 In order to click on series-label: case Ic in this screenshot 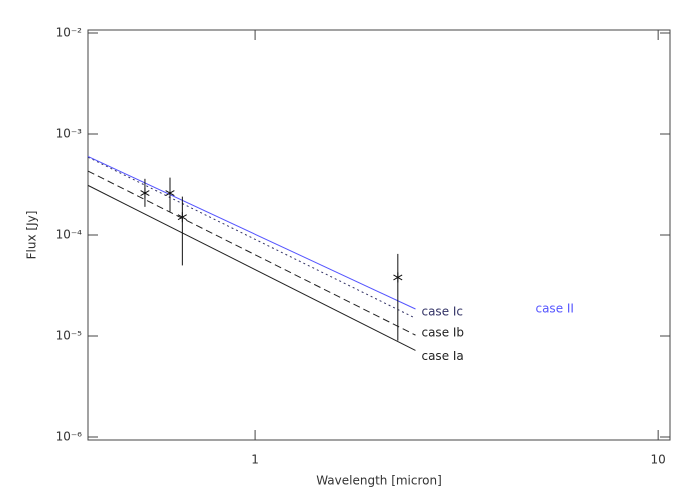, I will do `click(442, 312)`.